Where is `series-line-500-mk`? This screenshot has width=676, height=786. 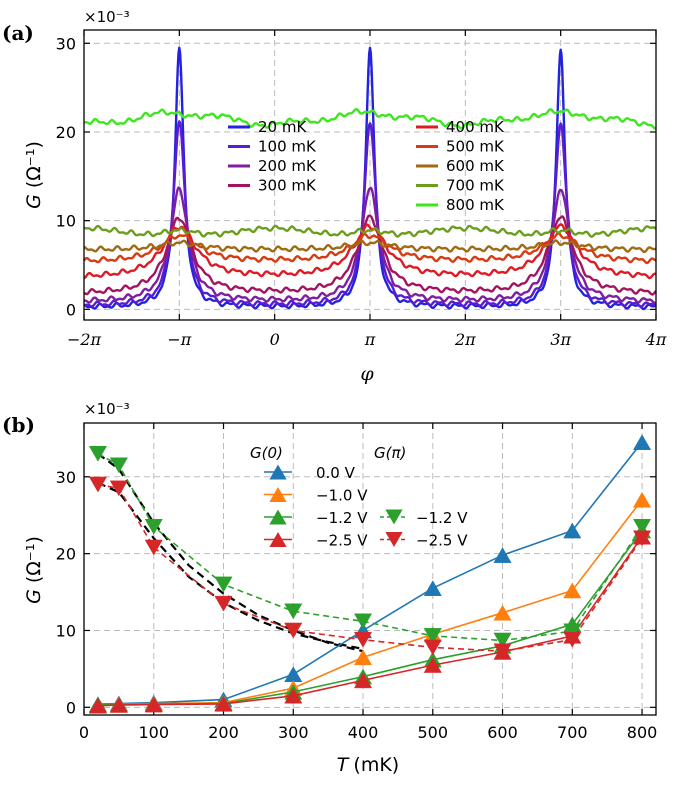 series-line-500-mk is located at coordinates (370, 248).